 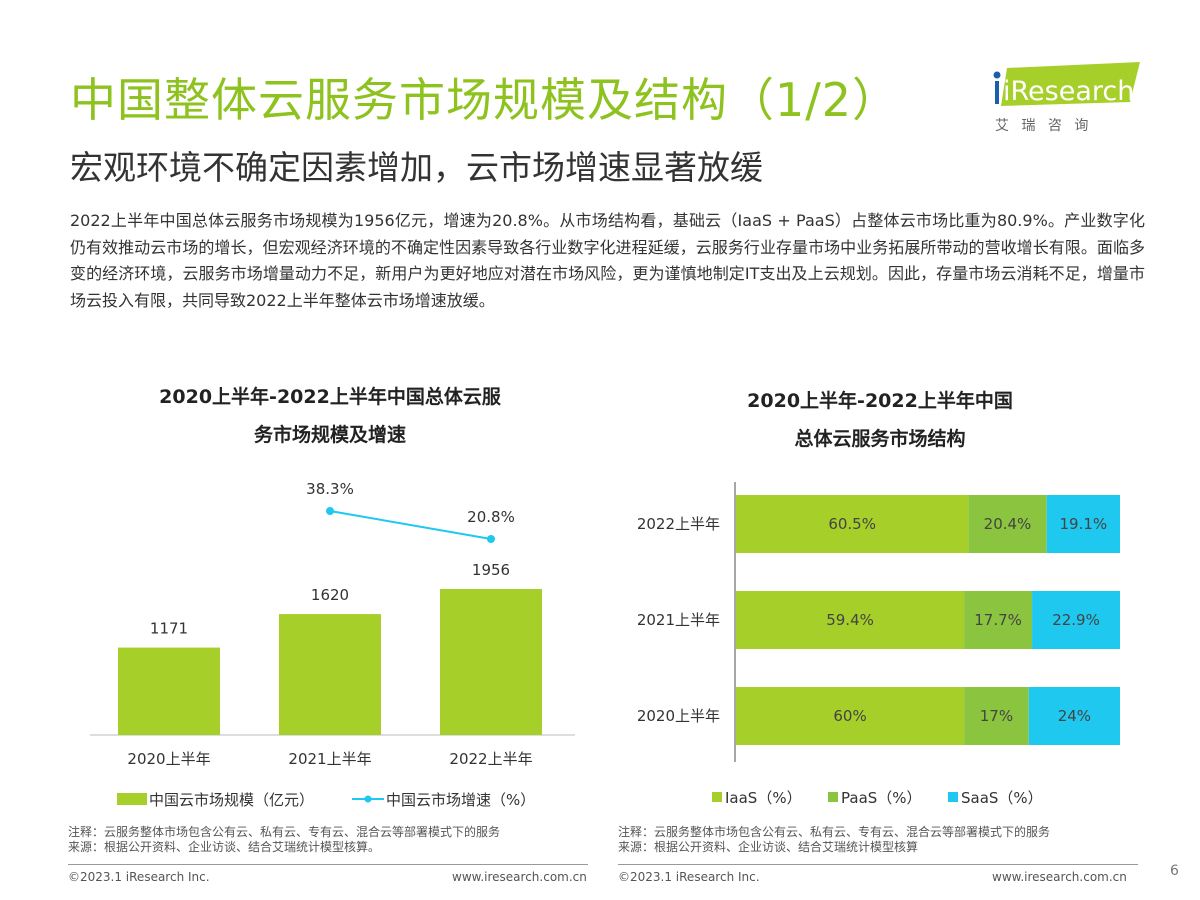 I want to click on legend-swatch-bar, so click(x=132, y=799).